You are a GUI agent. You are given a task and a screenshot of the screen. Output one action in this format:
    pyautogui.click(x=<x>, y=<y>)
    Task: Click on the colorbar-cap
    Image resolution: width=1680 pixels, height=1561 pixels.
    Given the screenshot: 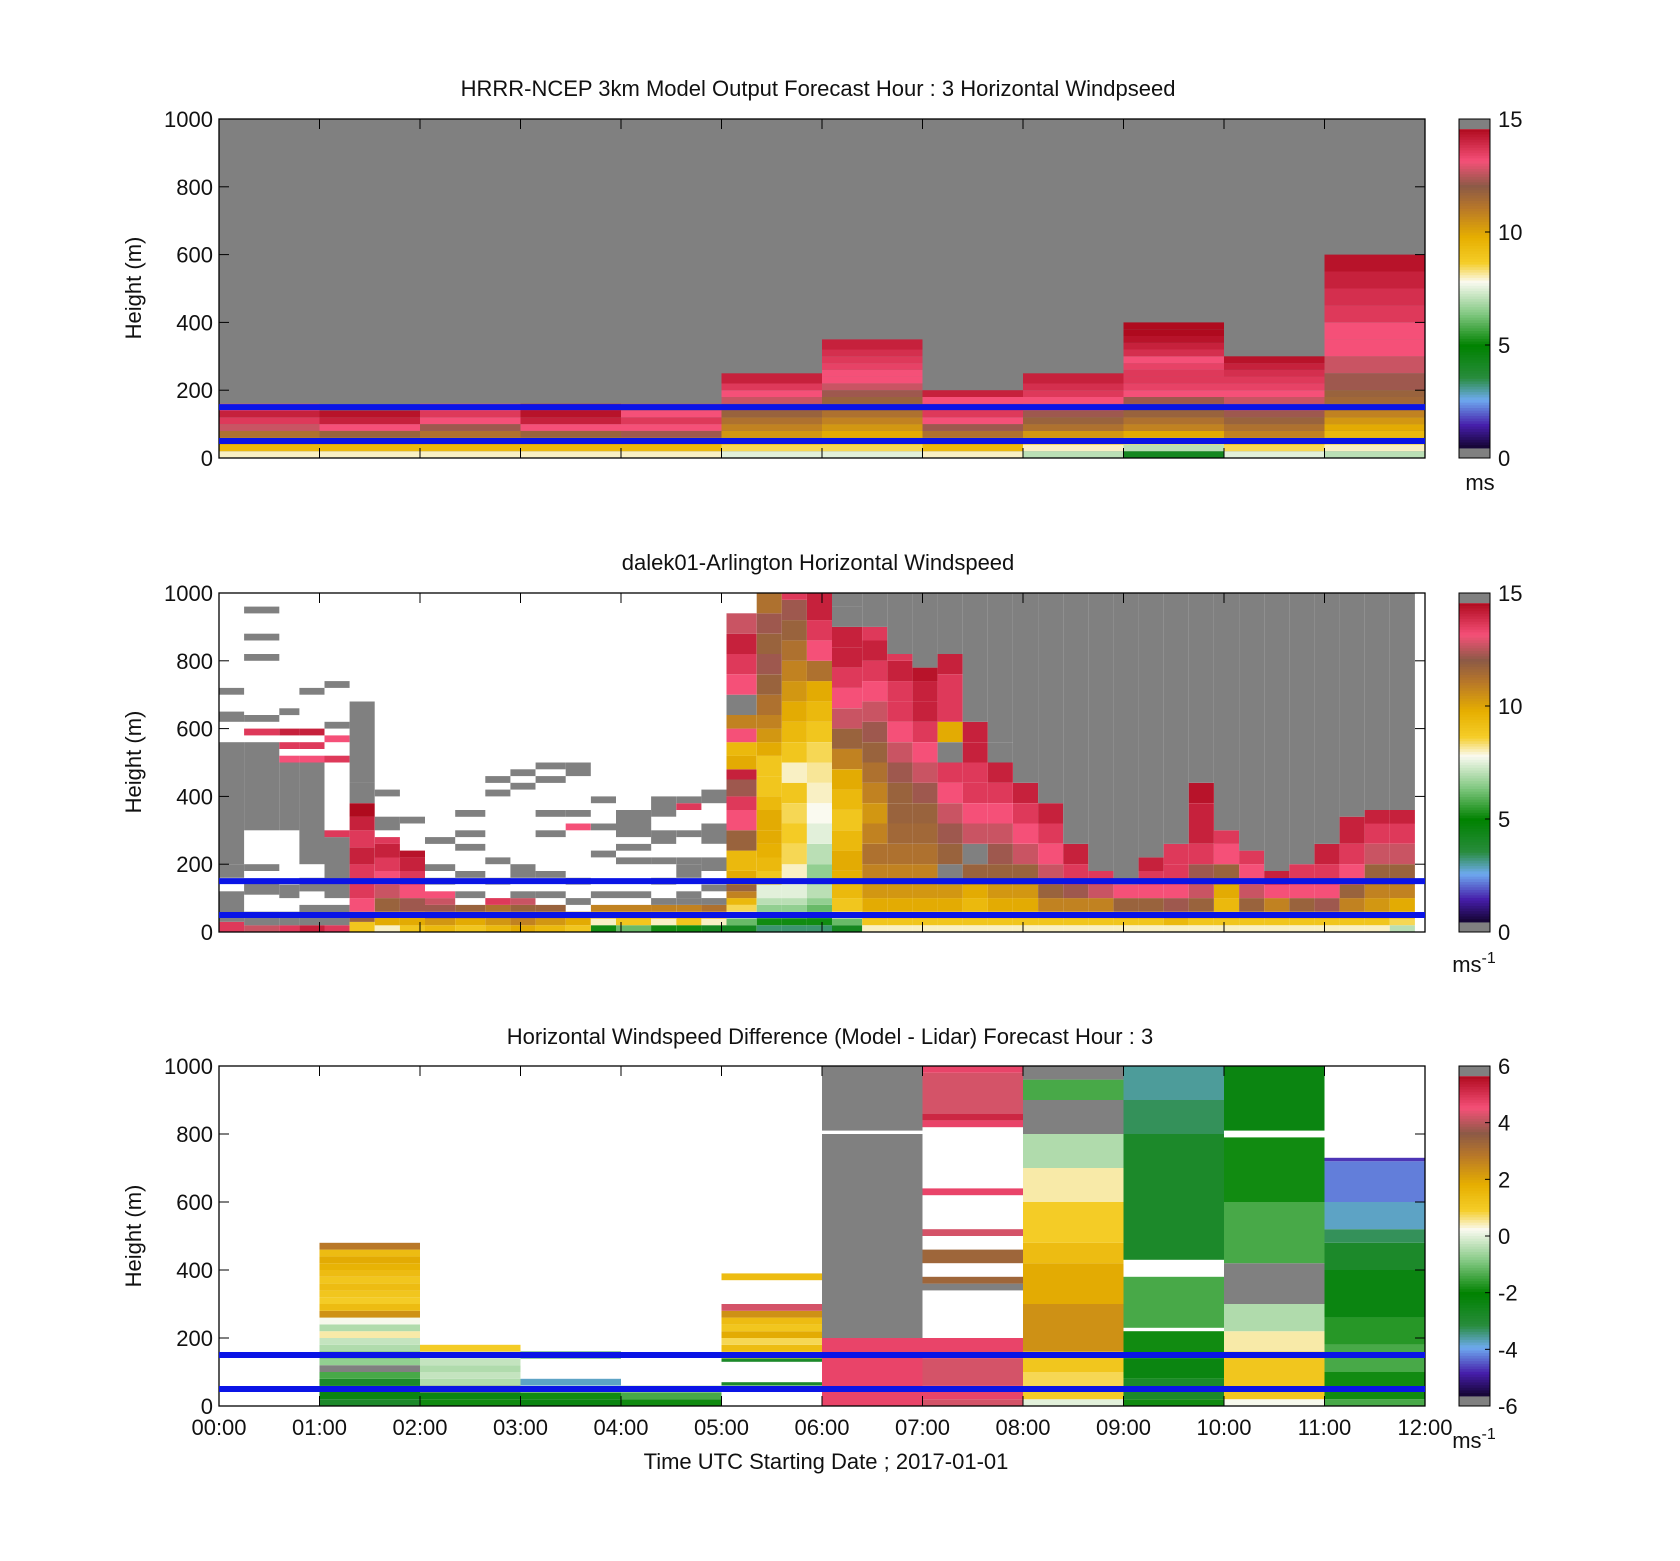 What is the action you would take?
    pyautogui.click(x=1474, y=452)
    